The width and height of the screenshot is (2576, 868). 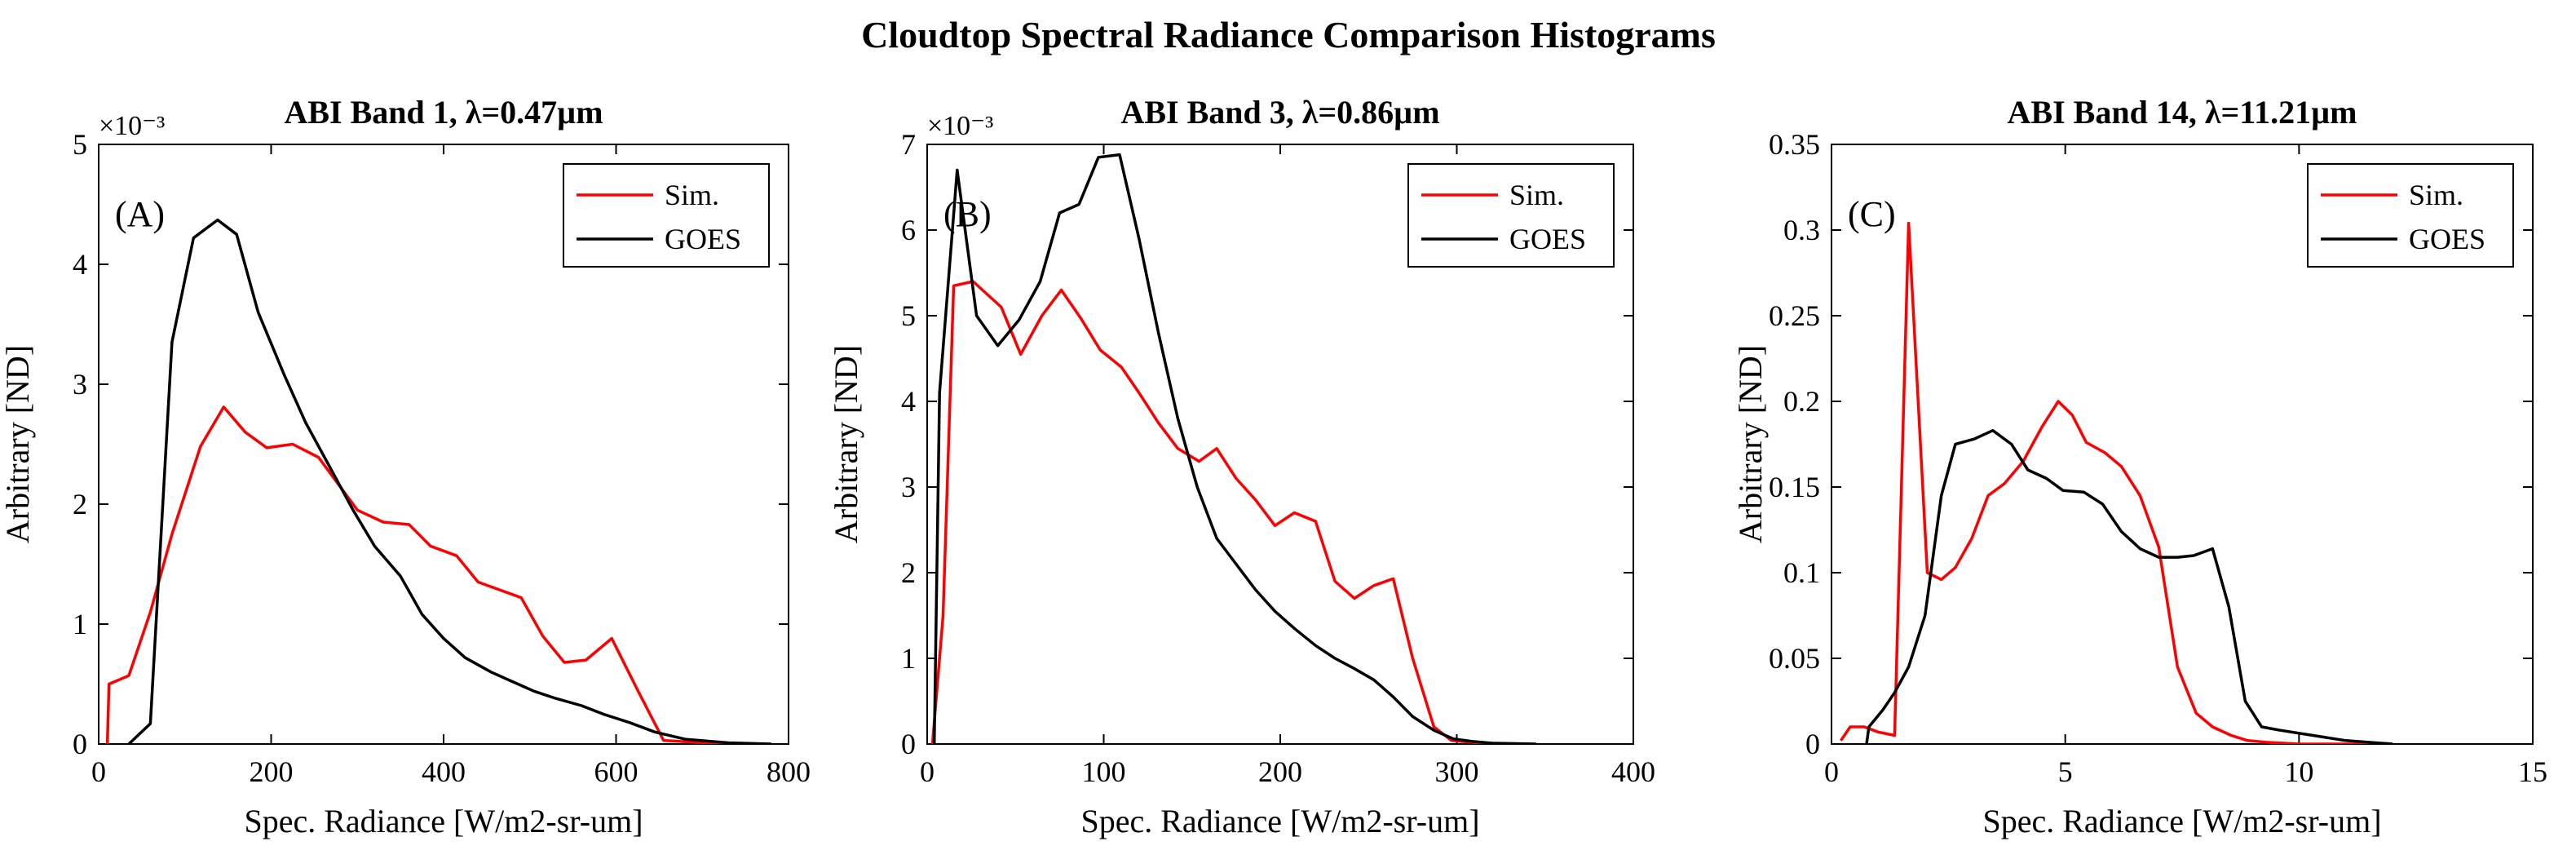 I want to click on panel-b-ytick-label: 2, so click(x=908, y=572).